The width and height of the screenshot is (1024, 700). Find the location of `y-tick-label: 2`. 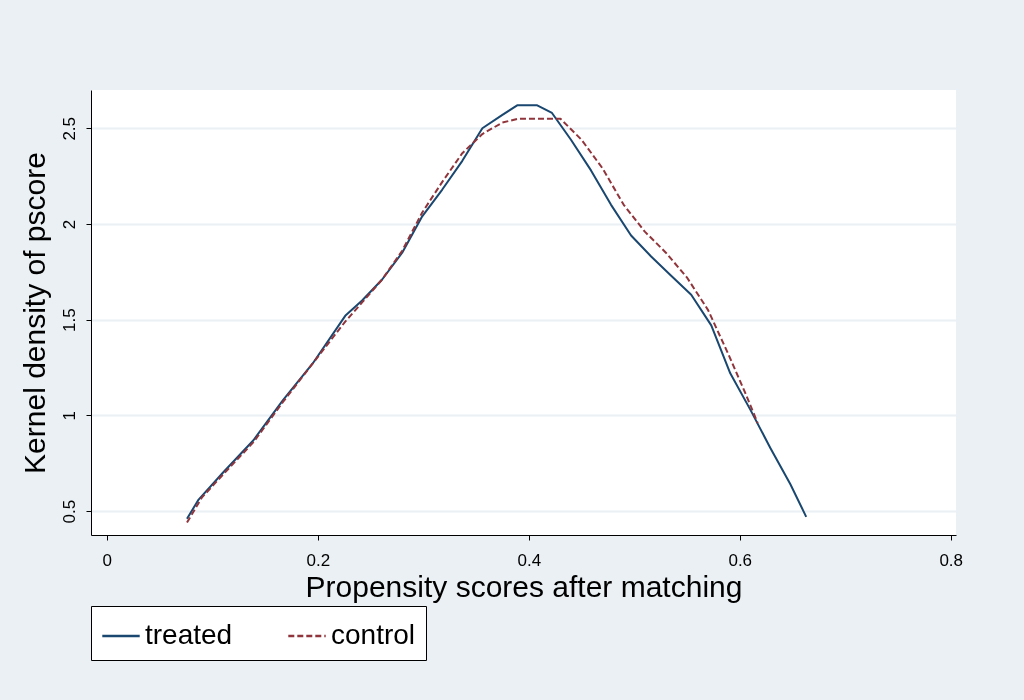

y-tick-label: 2 is located at coordinates (69, 224).